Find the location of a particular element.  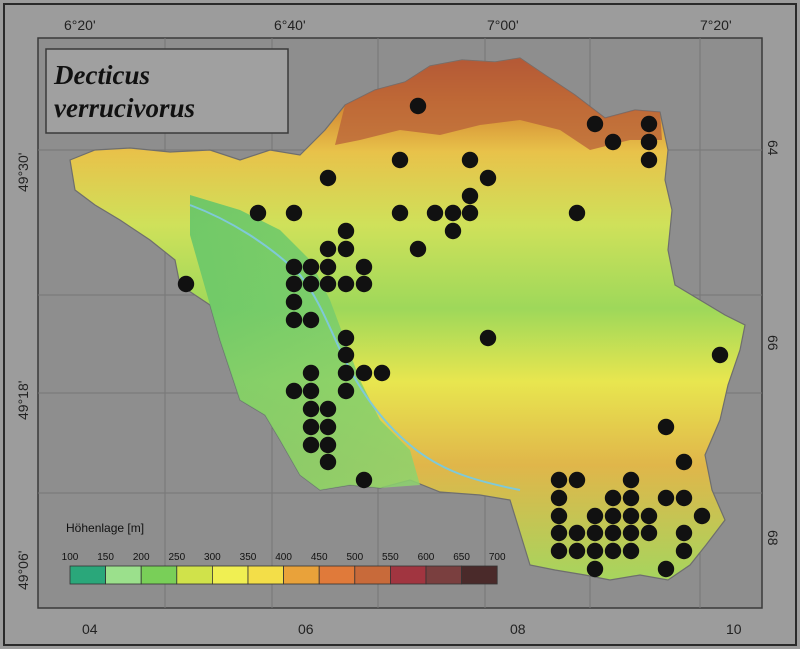

right-label: 68 is located at coordinates (773, 538).